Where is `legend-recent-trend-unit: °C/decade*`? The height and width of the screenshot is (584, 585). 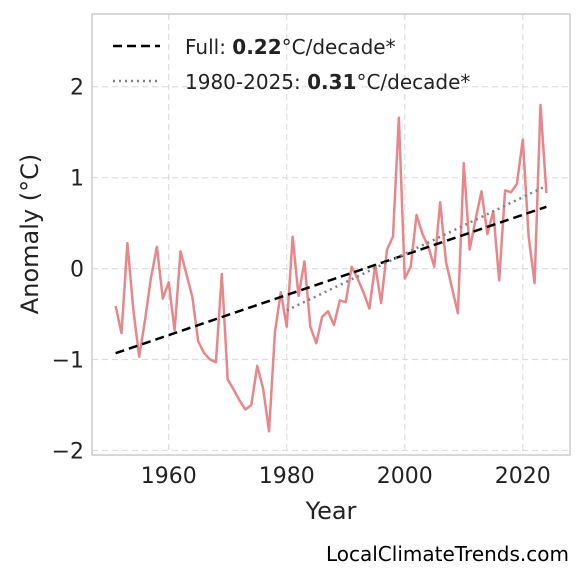
legend-recent-trend-unit: °C/decade* is located at coordinates (413, 82).